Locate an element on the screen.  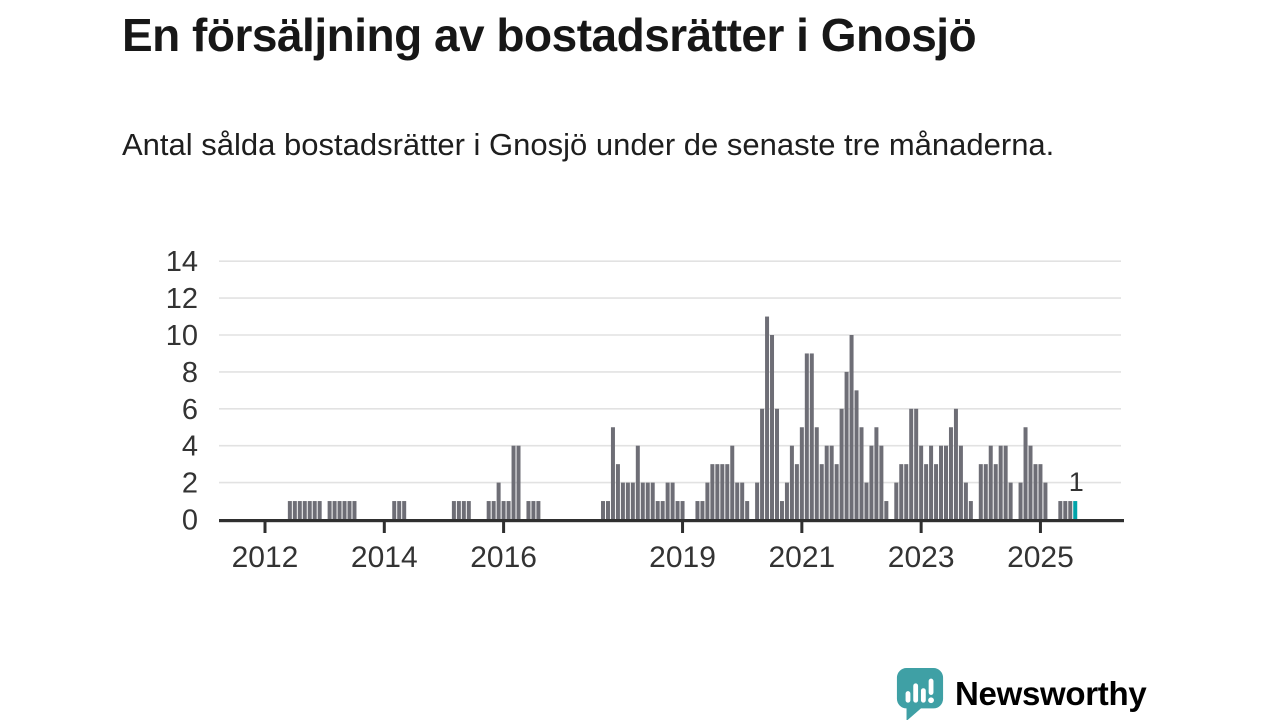
speech-bubble-shape is located at coordinates (920, 694).